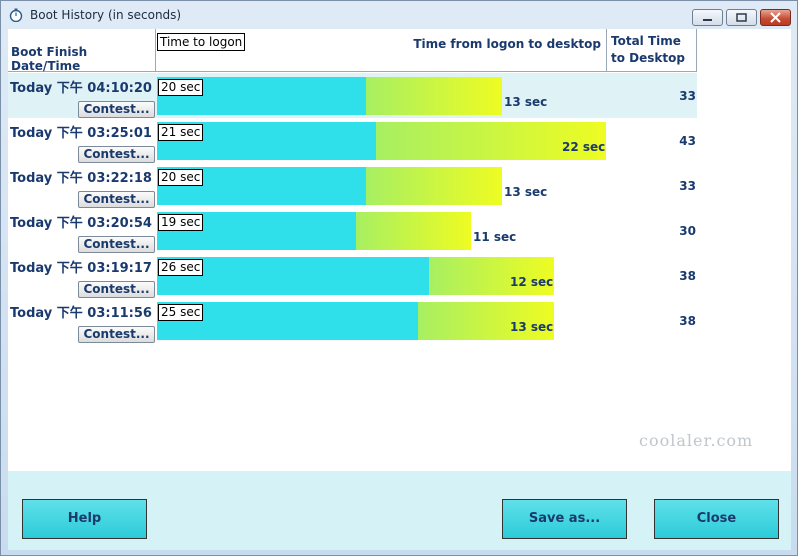 Image resolution: width=798 pixels, height=556 pixels. I want to click on column-header-total-label: Total Time to Desktop, so click(648, 49).